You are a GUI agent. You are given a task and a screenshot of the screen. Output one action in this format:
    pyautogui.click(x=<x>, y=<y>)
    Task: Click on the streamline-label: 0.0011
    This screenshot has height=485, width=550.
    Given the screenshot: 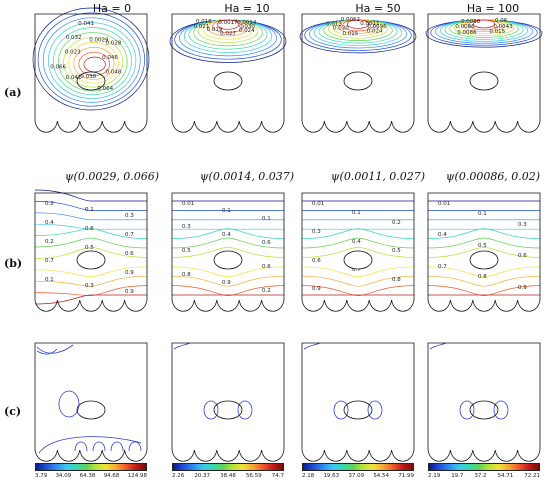 What is the action you would take?
    pyautogui.click(x=369, y=24)
    